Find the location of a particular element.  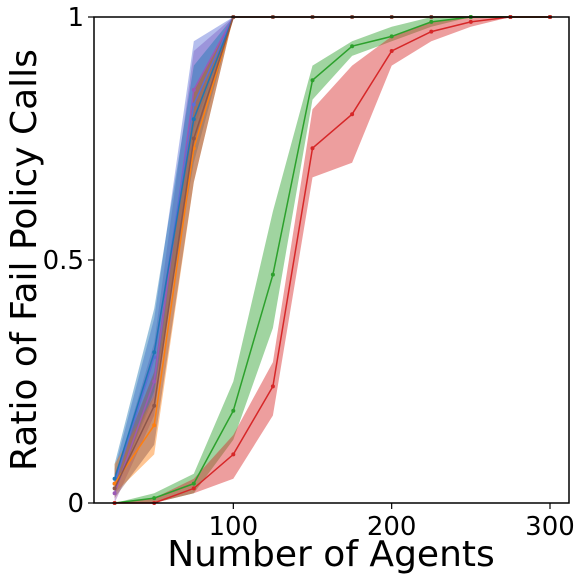

x-tick-label: 200 is located at coordinates (392, 527).